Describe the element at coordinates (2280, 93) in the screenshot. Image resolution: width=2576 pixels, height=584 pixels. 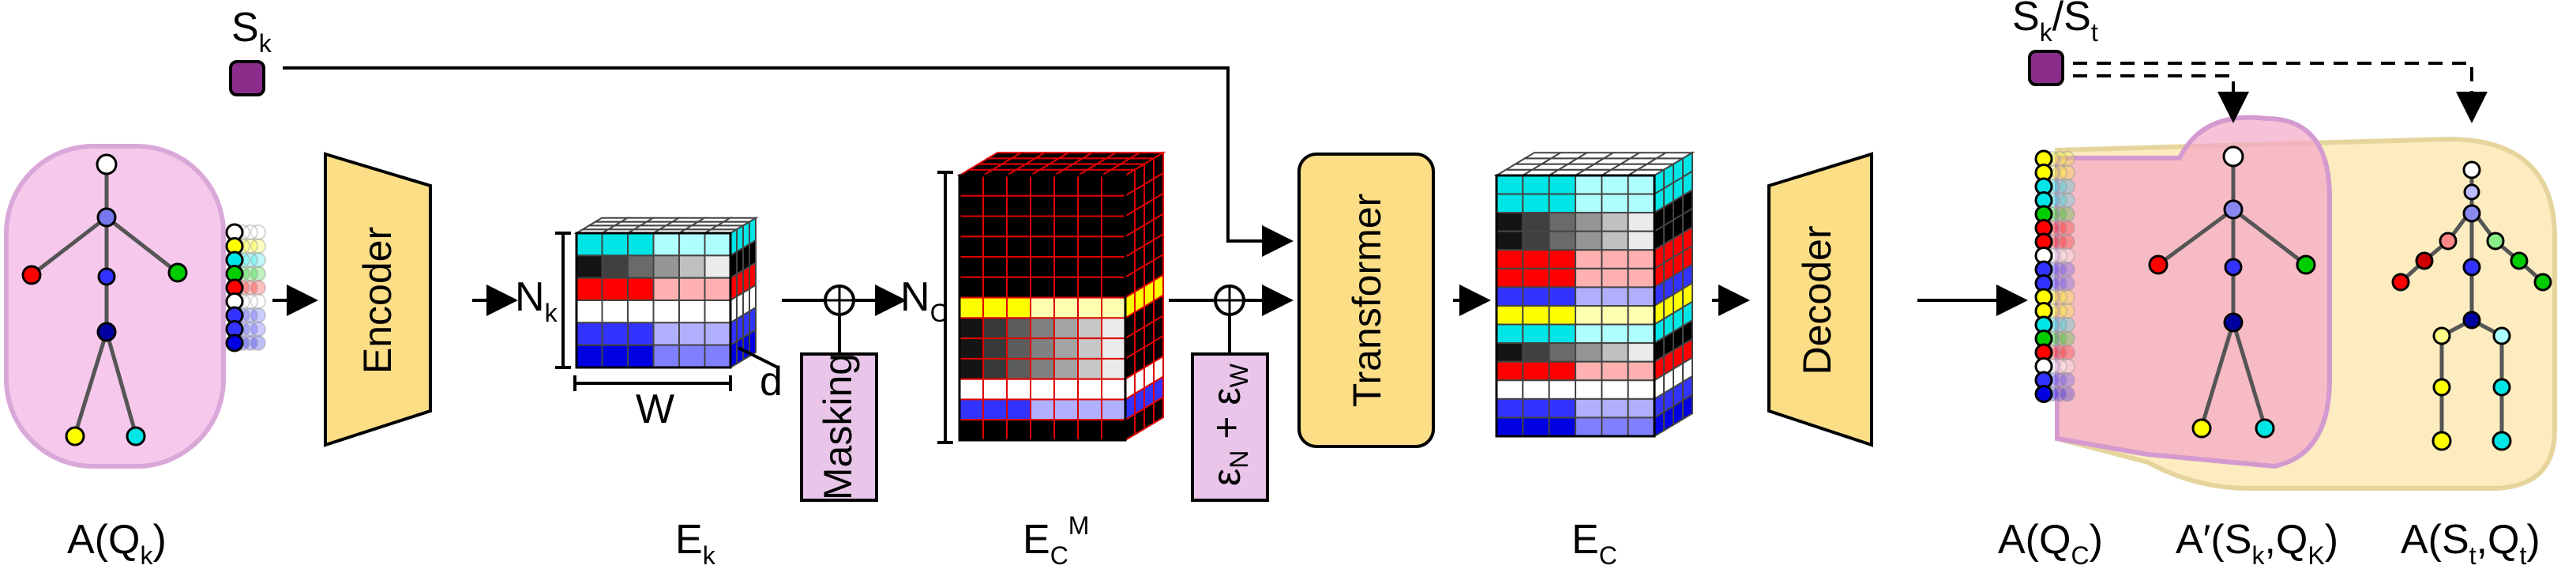
I see `dashed-arrow-to-middle` at that location.